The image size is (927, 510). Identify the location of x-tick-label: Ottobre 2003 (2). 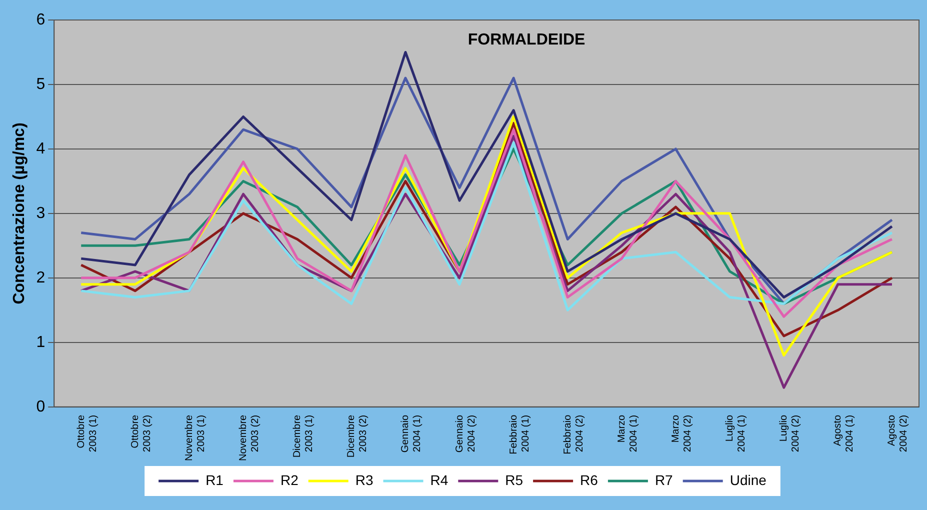
(141, 433).